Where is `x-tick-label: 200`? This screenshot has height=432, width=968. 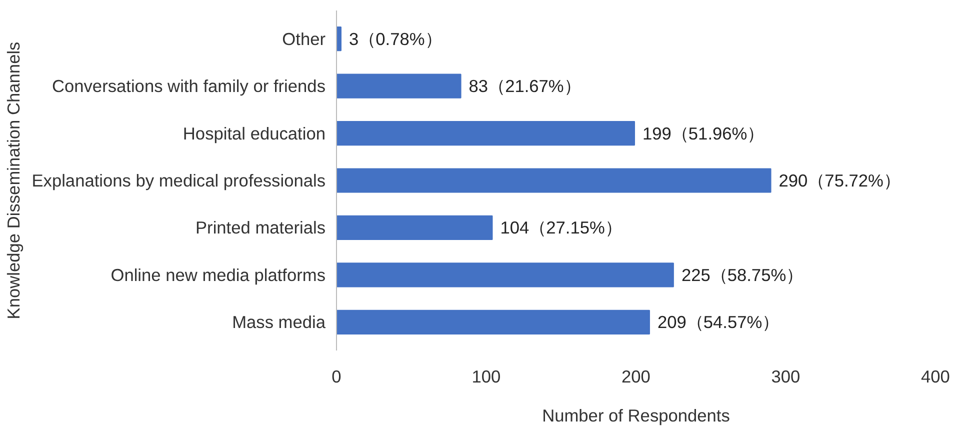 x-tick-label: 200 is located at coordinates (636, 376).